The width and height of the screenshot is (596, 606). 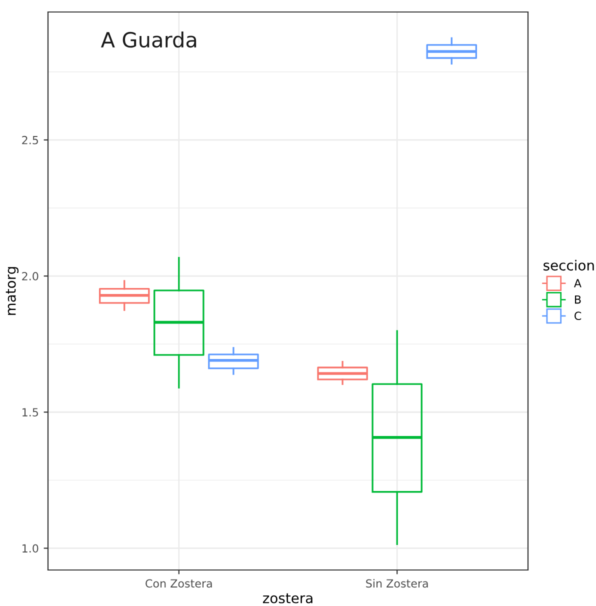 What do you see at coordinates (30, 412) in the screenshot?
I see `y-tick-label: 1.5` at bounding box center [30, 412].